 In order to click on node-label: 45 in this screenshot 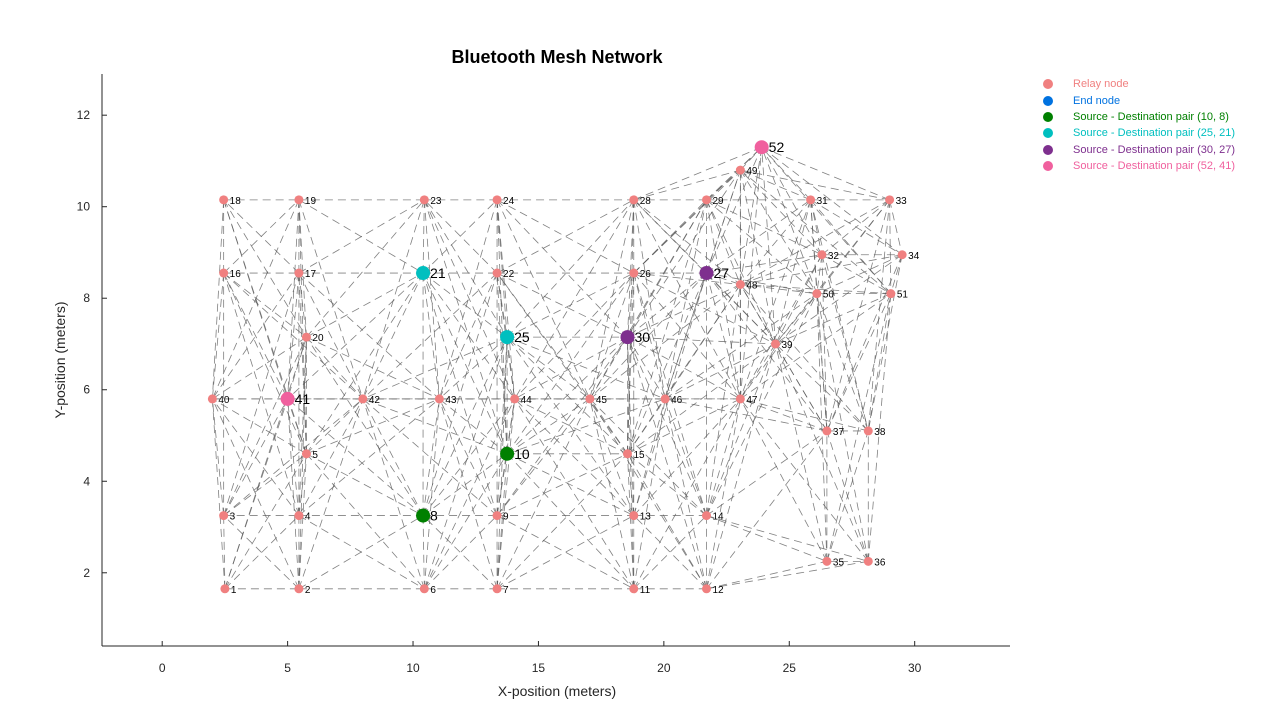, I will do `click(602, 400)`.